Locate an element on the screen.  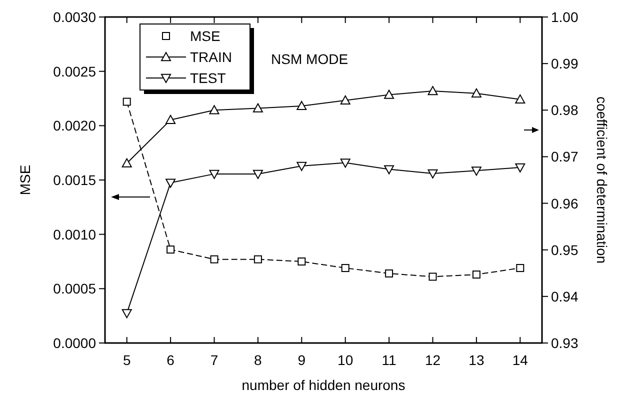
y-axis-title: MSE is located at coordinates (25, 180).